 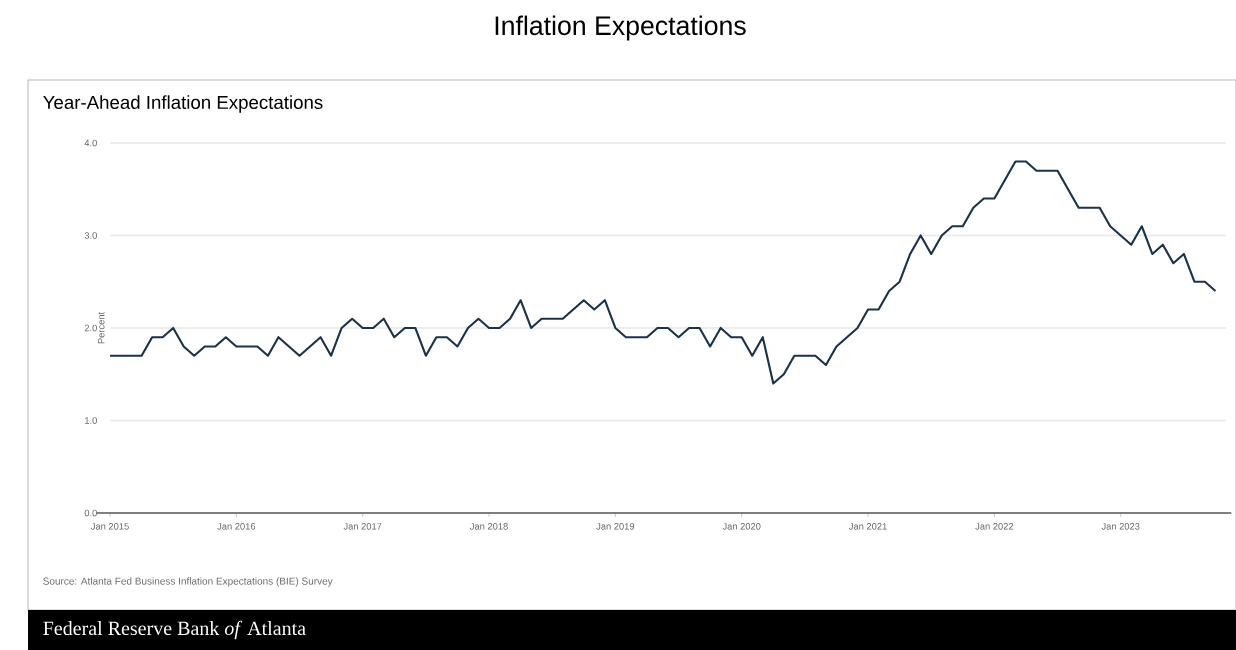 What do you see at coordinates (90, 328) in the screenshot?
I see `y-tick-label: 2.0` at bounding box center [90, 328].